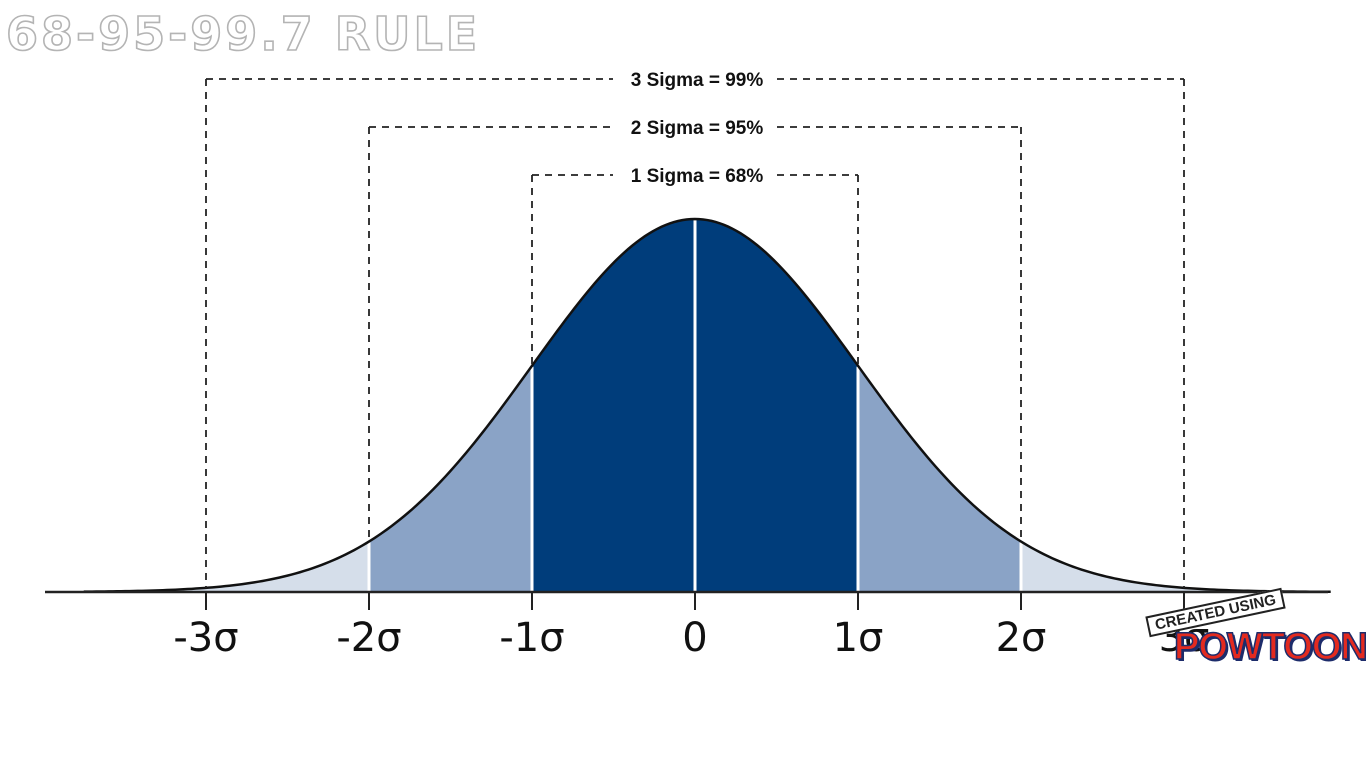 The image size is (1366, 768). What do you see at coordinates (697, 128) in the screenshot?
I see `sigma-2-label: 2 Sigma = 95%` at bounding box center [697, 128].